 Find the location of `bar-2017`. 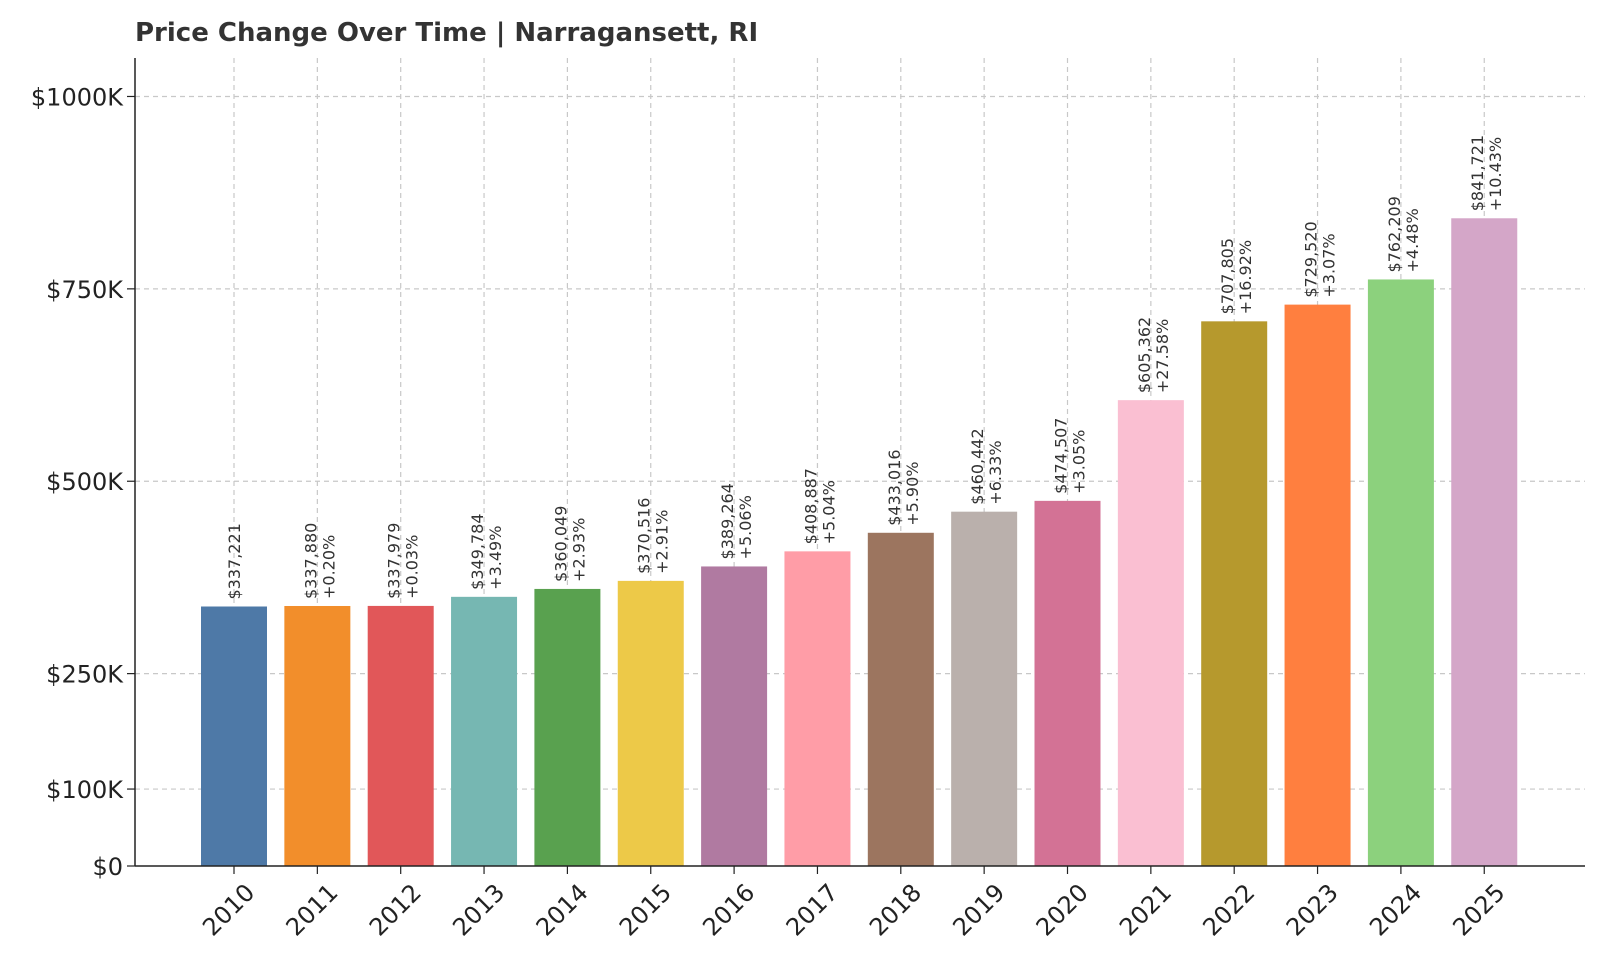

bar-2017 is located at coordinates (817, 708).